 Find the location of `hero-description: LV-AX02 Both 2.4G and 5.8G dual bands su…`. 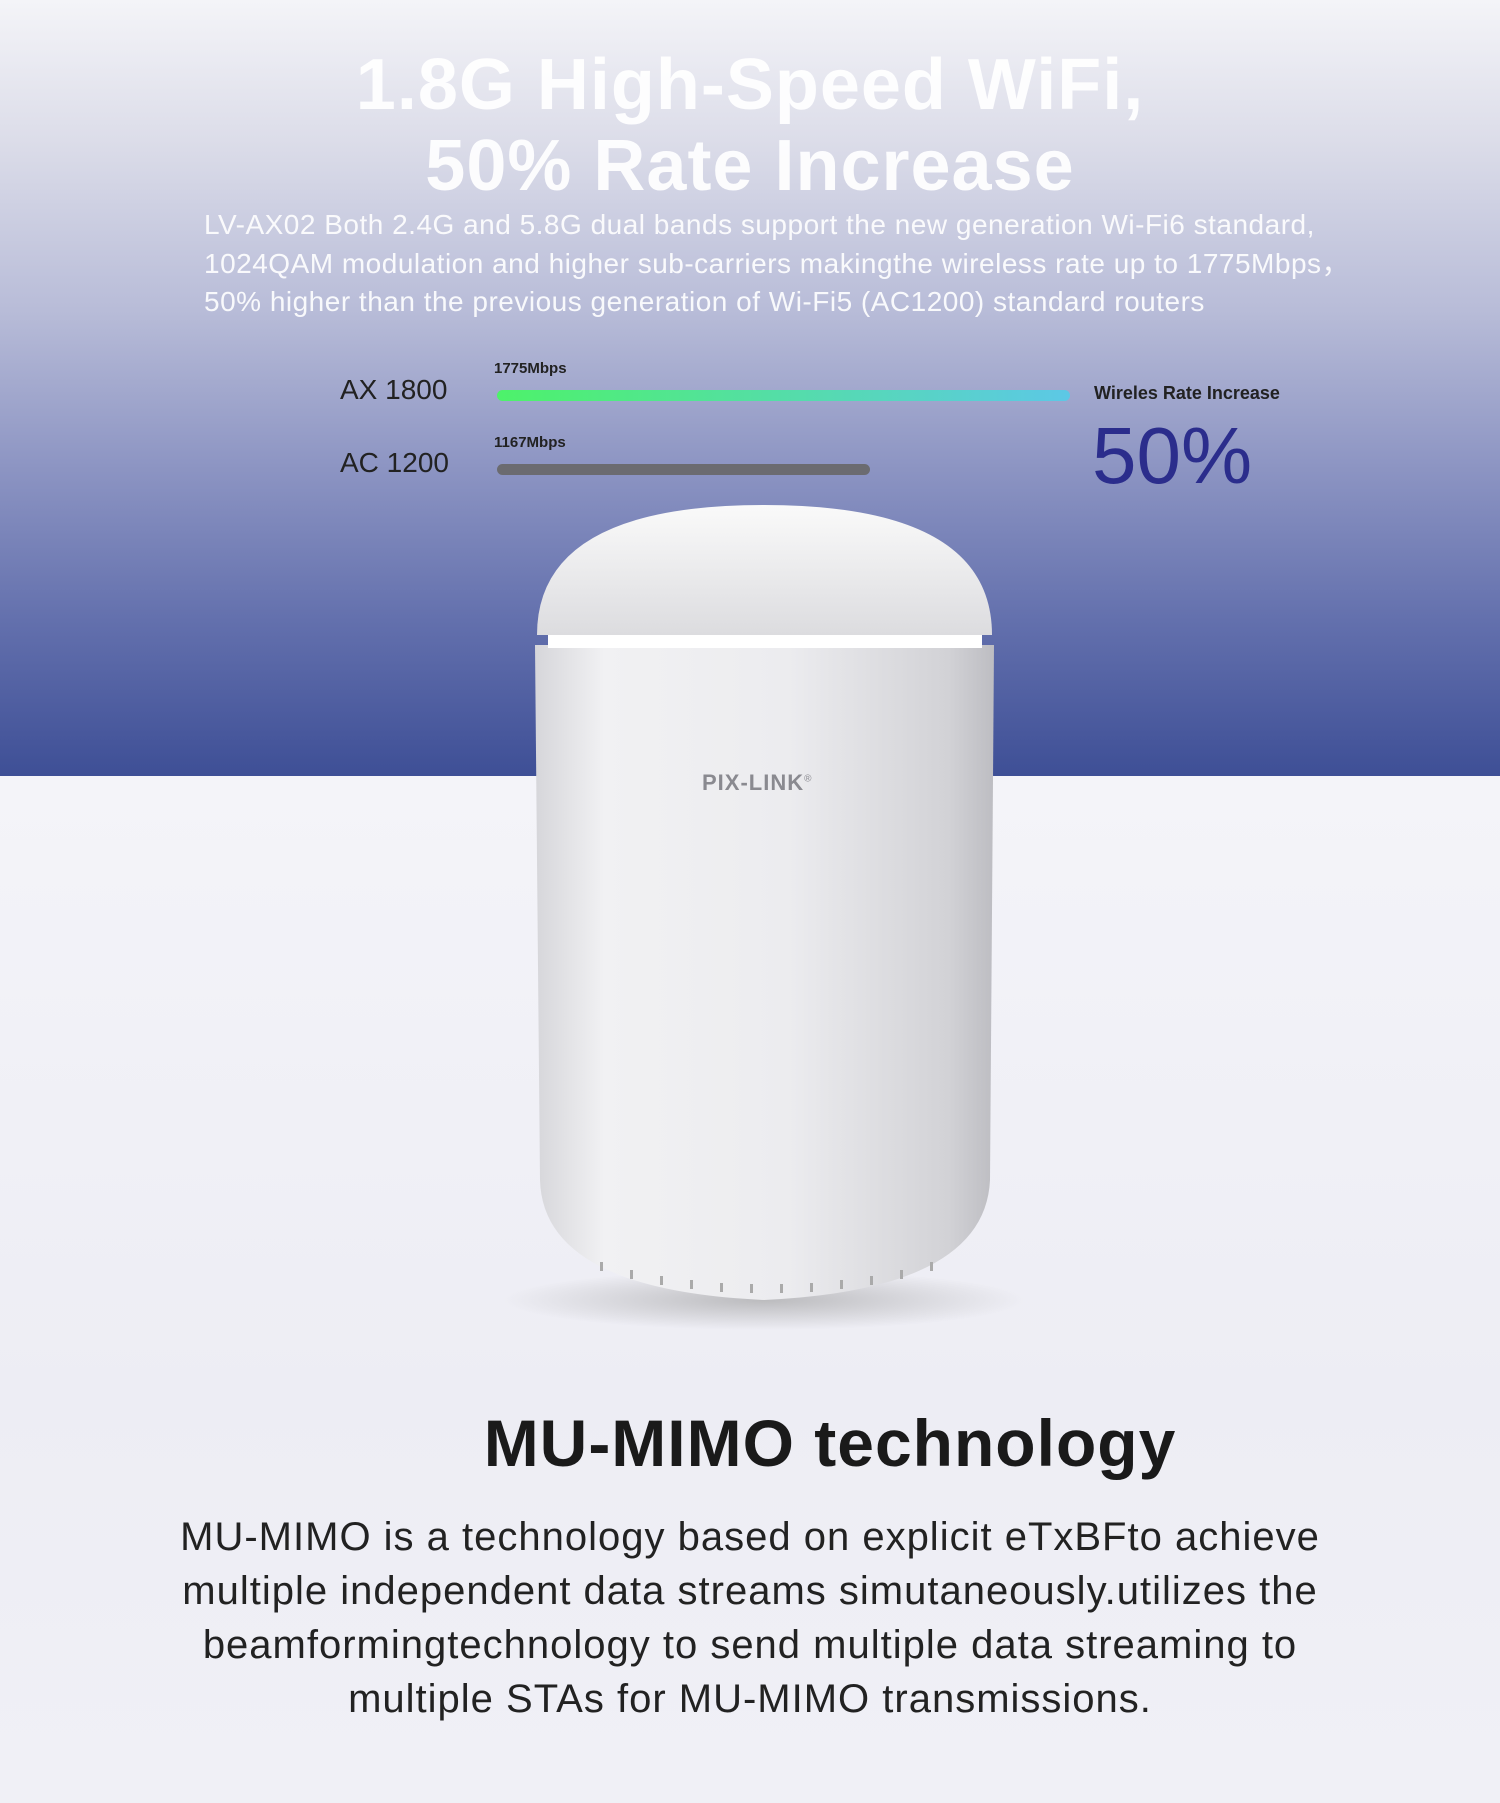

hero-description: LV-AX02 Both 2.4G and 5.8G dual bands su… is located at coordinates (777, 263).